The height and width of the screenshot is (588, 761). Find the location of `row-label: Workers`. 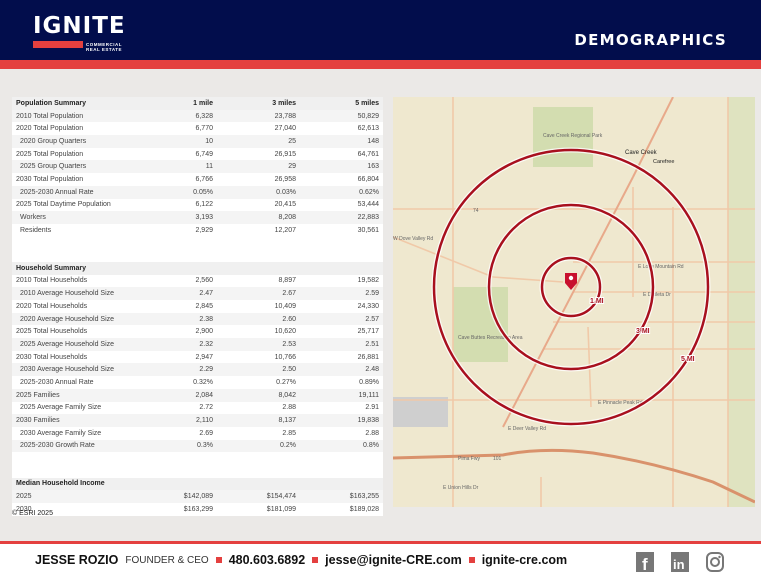

row-label: Workers is located at coordinates (33, 218).